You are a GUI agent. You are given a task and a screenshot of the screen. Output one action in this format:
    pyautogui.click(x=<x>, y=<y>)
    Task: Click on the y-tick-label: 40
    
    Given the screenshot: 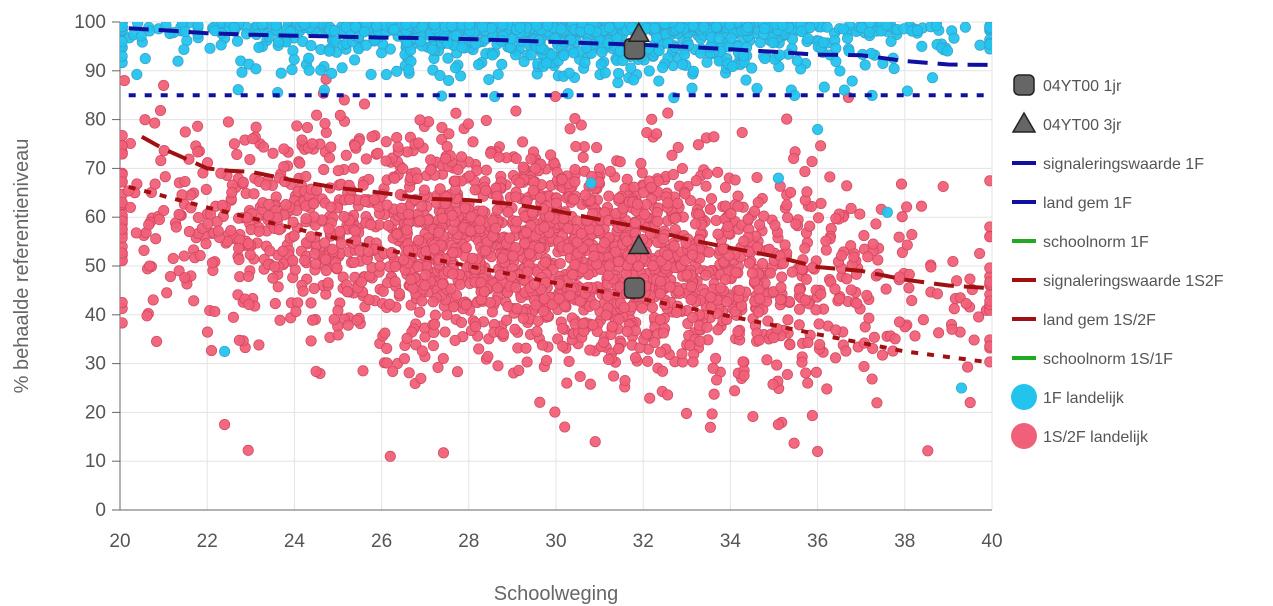 What is the action you would take?
    pyautogui.click(x=95, y=315)
    